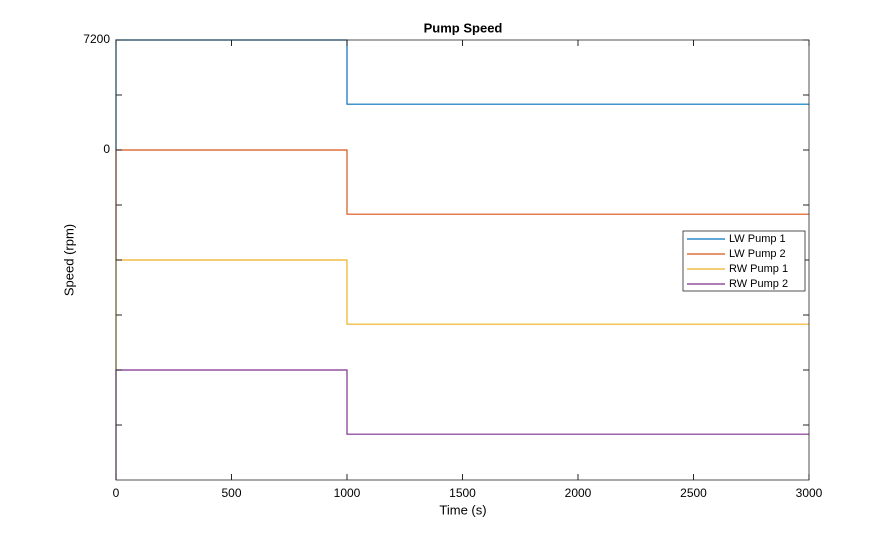 The height and width of the screenshot is (540, 895). Describe the element at coordinates (462, 493) in the screenshot. I see `x-tick-label: 1500` at that location.